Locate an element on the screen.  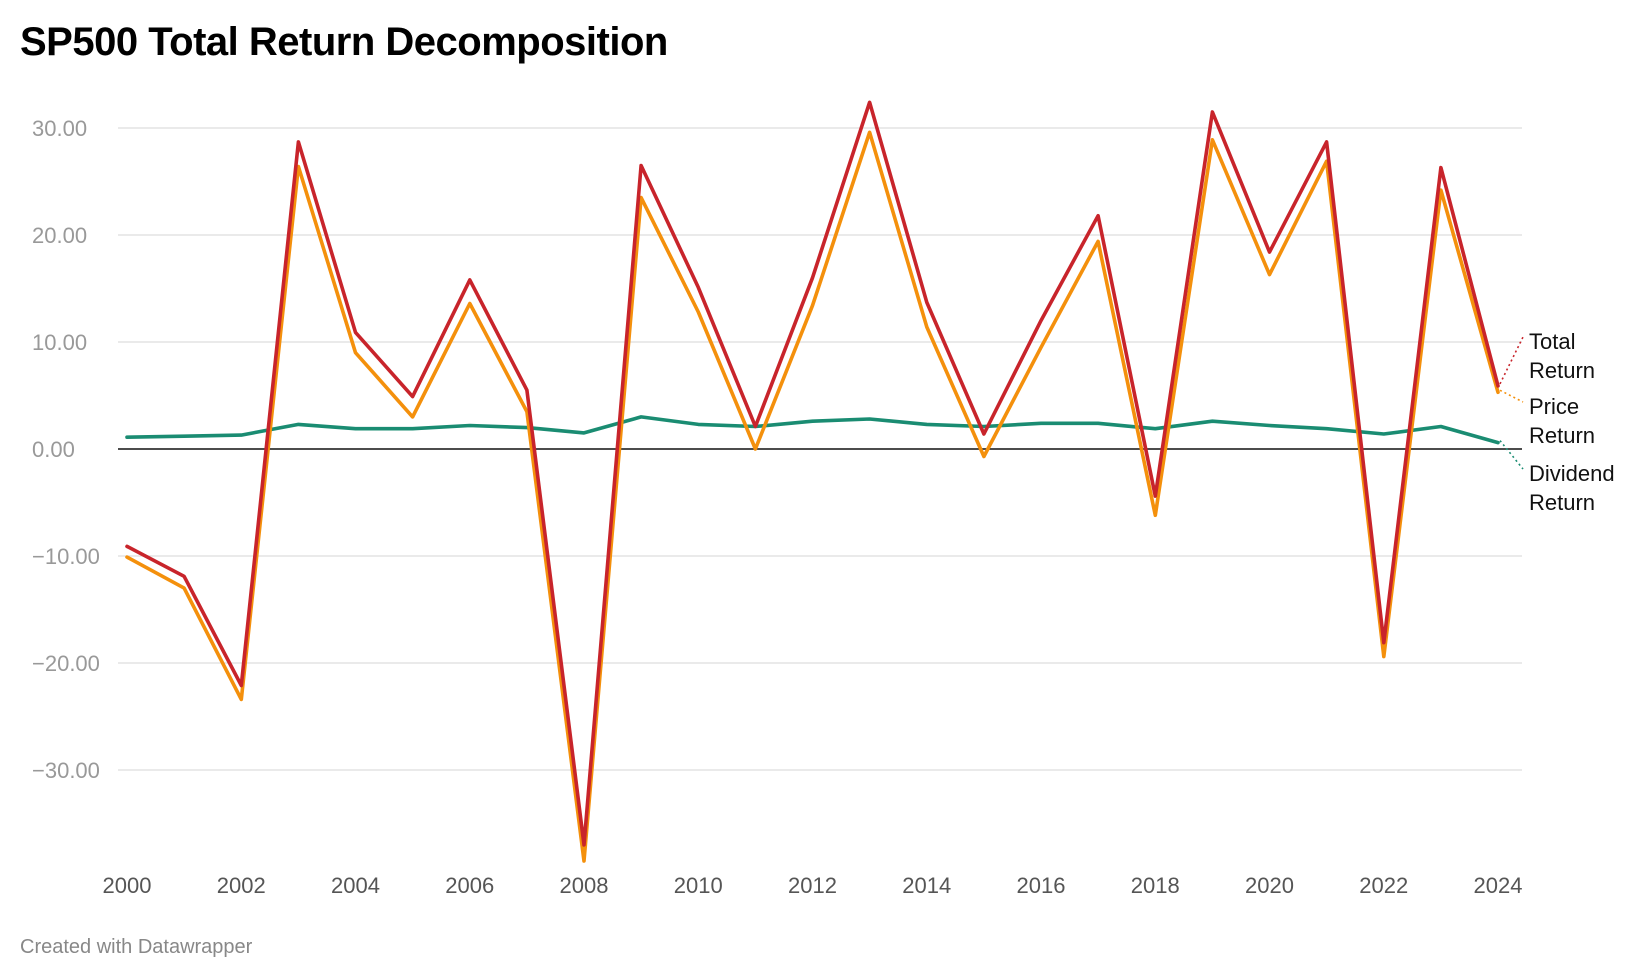
chart-title: SP500 Total Return Decomposition is located at coordinates (344, 42).